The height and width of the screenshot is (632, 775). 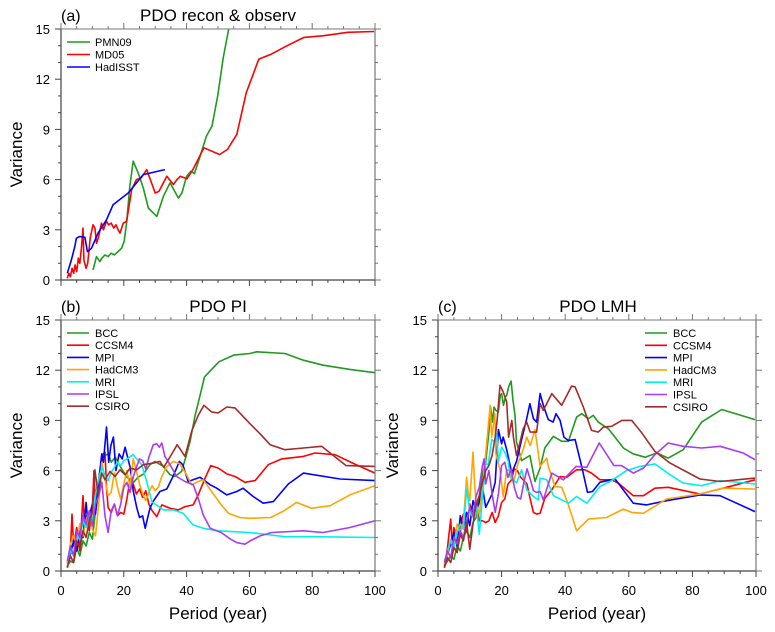 I want to click on series-line-csiro, so click(x=220, y=486).